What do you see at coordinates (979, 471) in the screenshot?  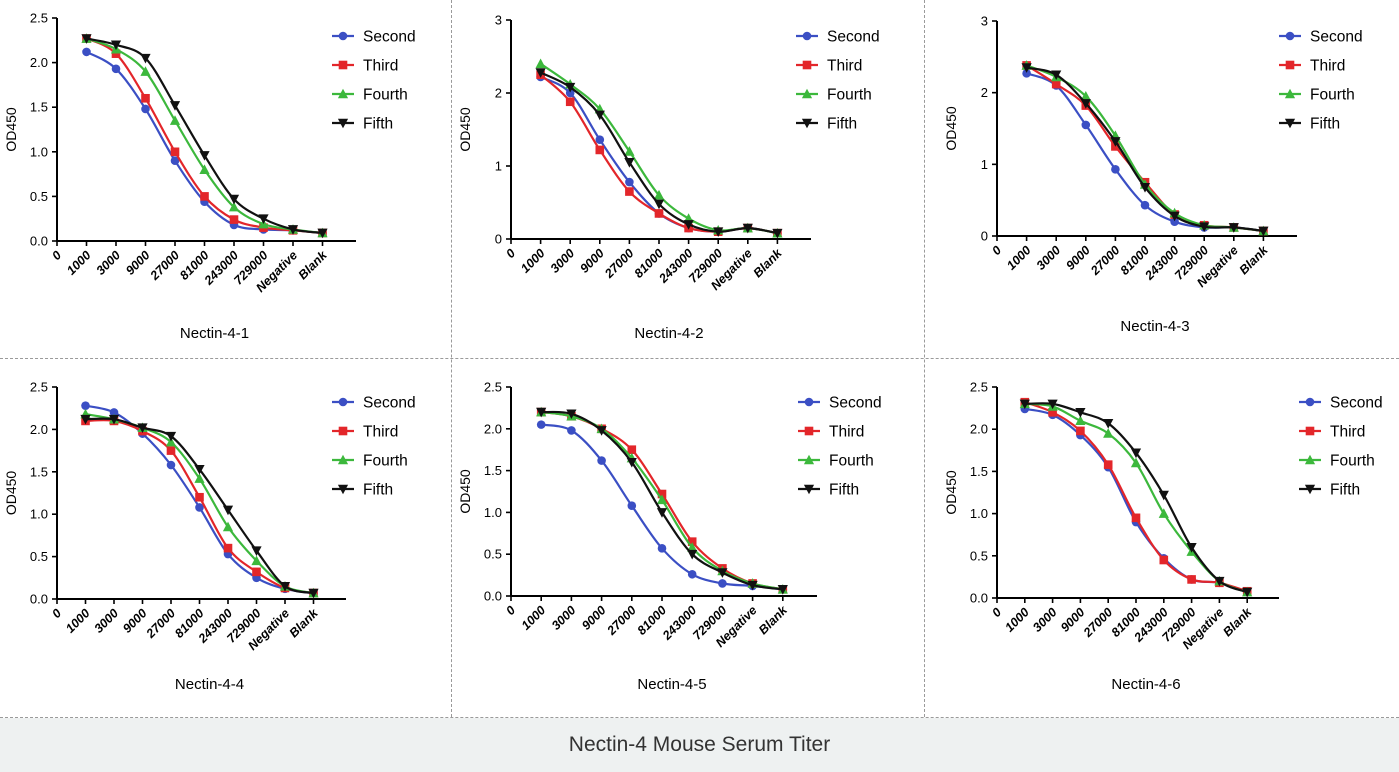 I see `y-tick-label: 1.5` at bounding box center [979, 471].